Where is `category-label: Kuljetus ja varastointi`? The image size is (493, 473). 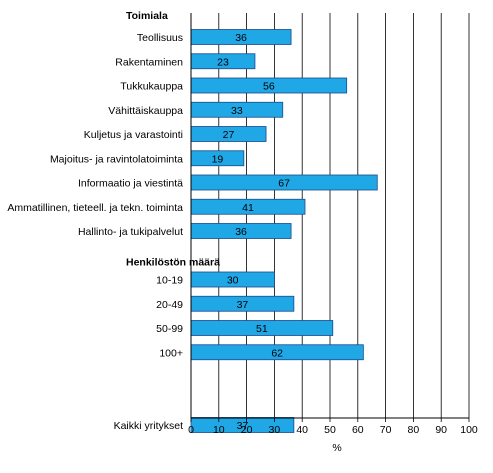 category-label: Kuljetus ja varastointi is located at coordinates (133, 135).